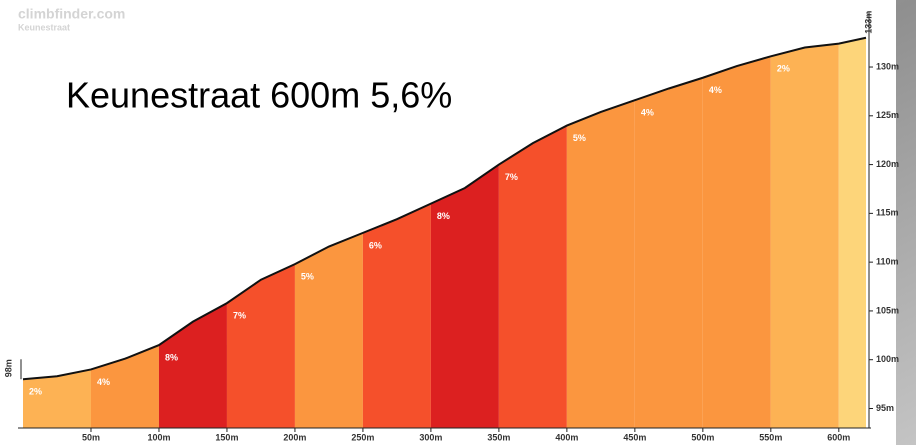 This screenshot has width=916, height=445. I want to click on x-tick-label: 600m, so click(838, 437).